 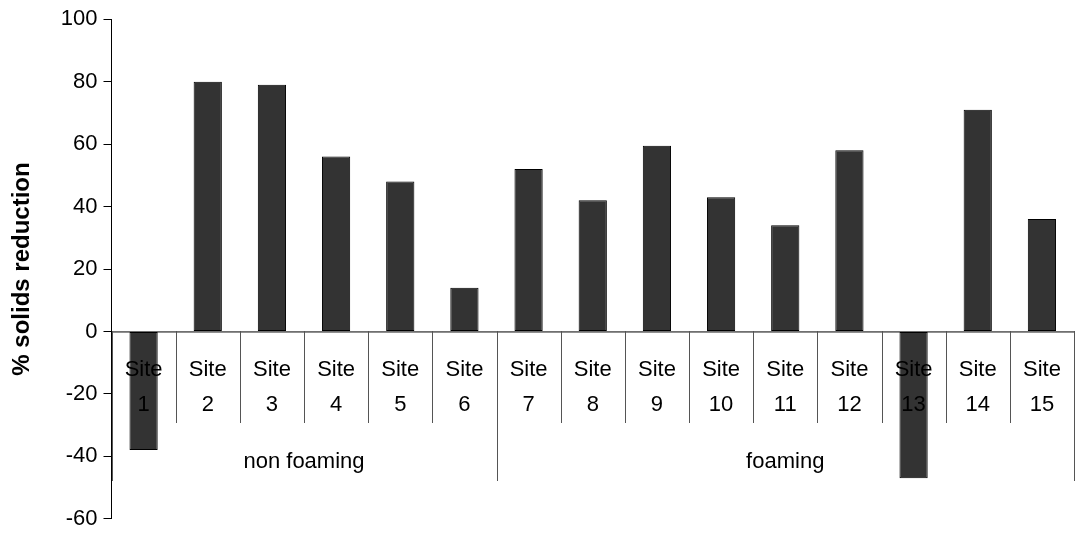 I want to click on y-tick-label: 0, so click(x=91, y=330).